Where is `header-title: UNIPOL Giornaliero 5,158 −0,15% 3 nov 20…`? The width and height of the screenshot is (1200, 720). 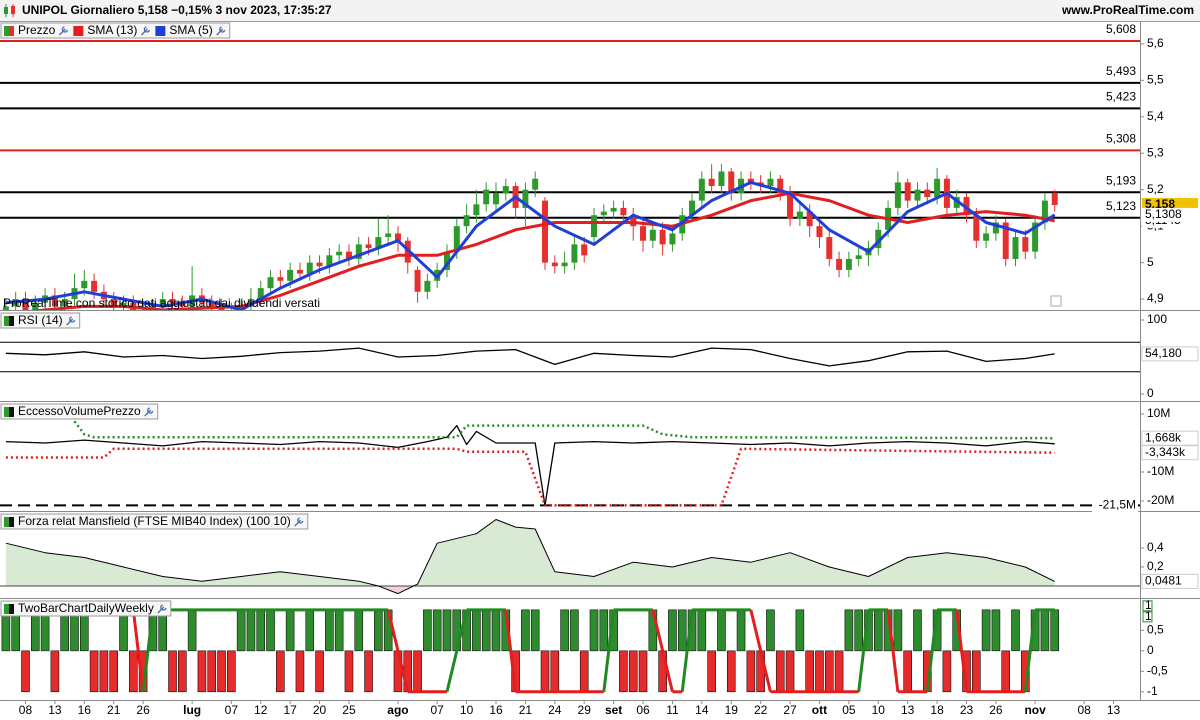
header-title: UNIPOL Giornaliero 5,158 −0,15% 3 nov 20… is located at coordinates (177, 10).